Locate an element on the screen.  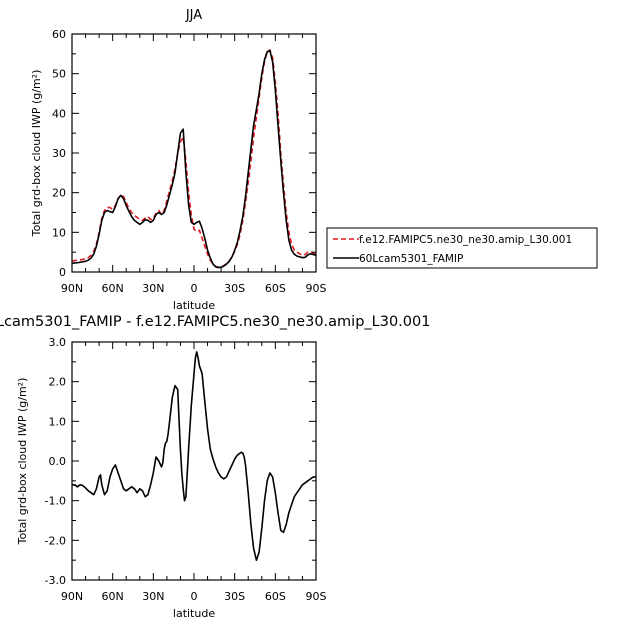
y-tick-label: 3.0 is located at coordinates (58, 342).